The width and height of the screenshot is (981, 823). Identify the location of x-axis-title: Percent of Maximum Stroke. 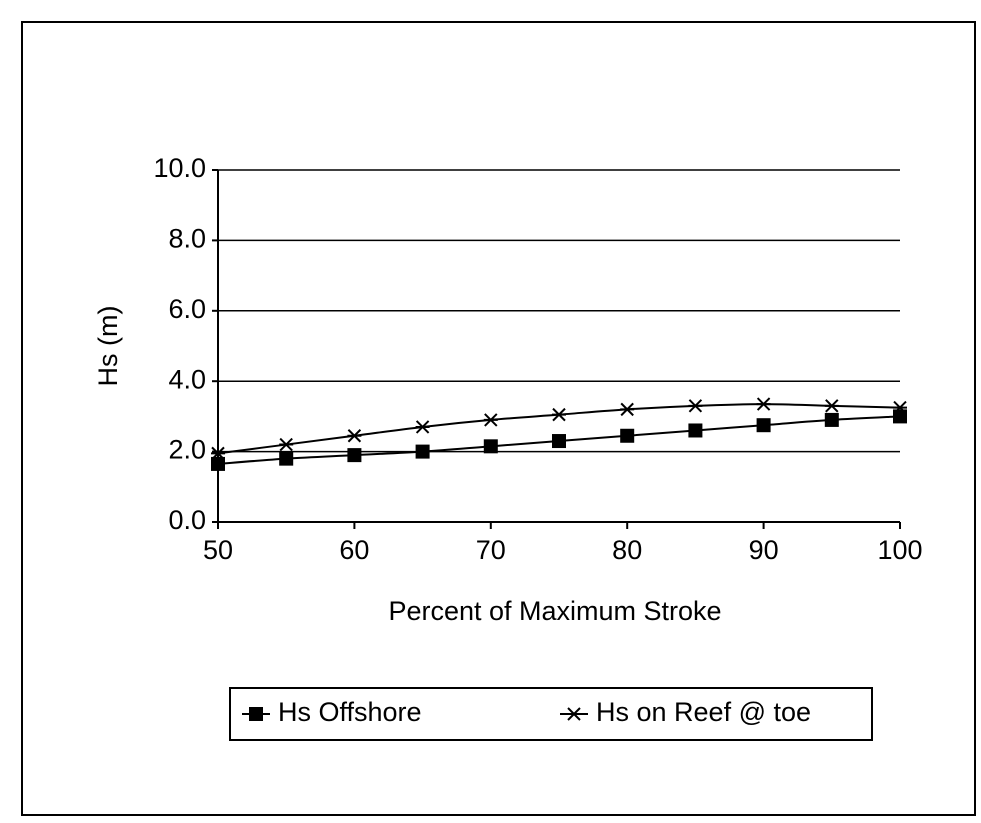
(554, 611).